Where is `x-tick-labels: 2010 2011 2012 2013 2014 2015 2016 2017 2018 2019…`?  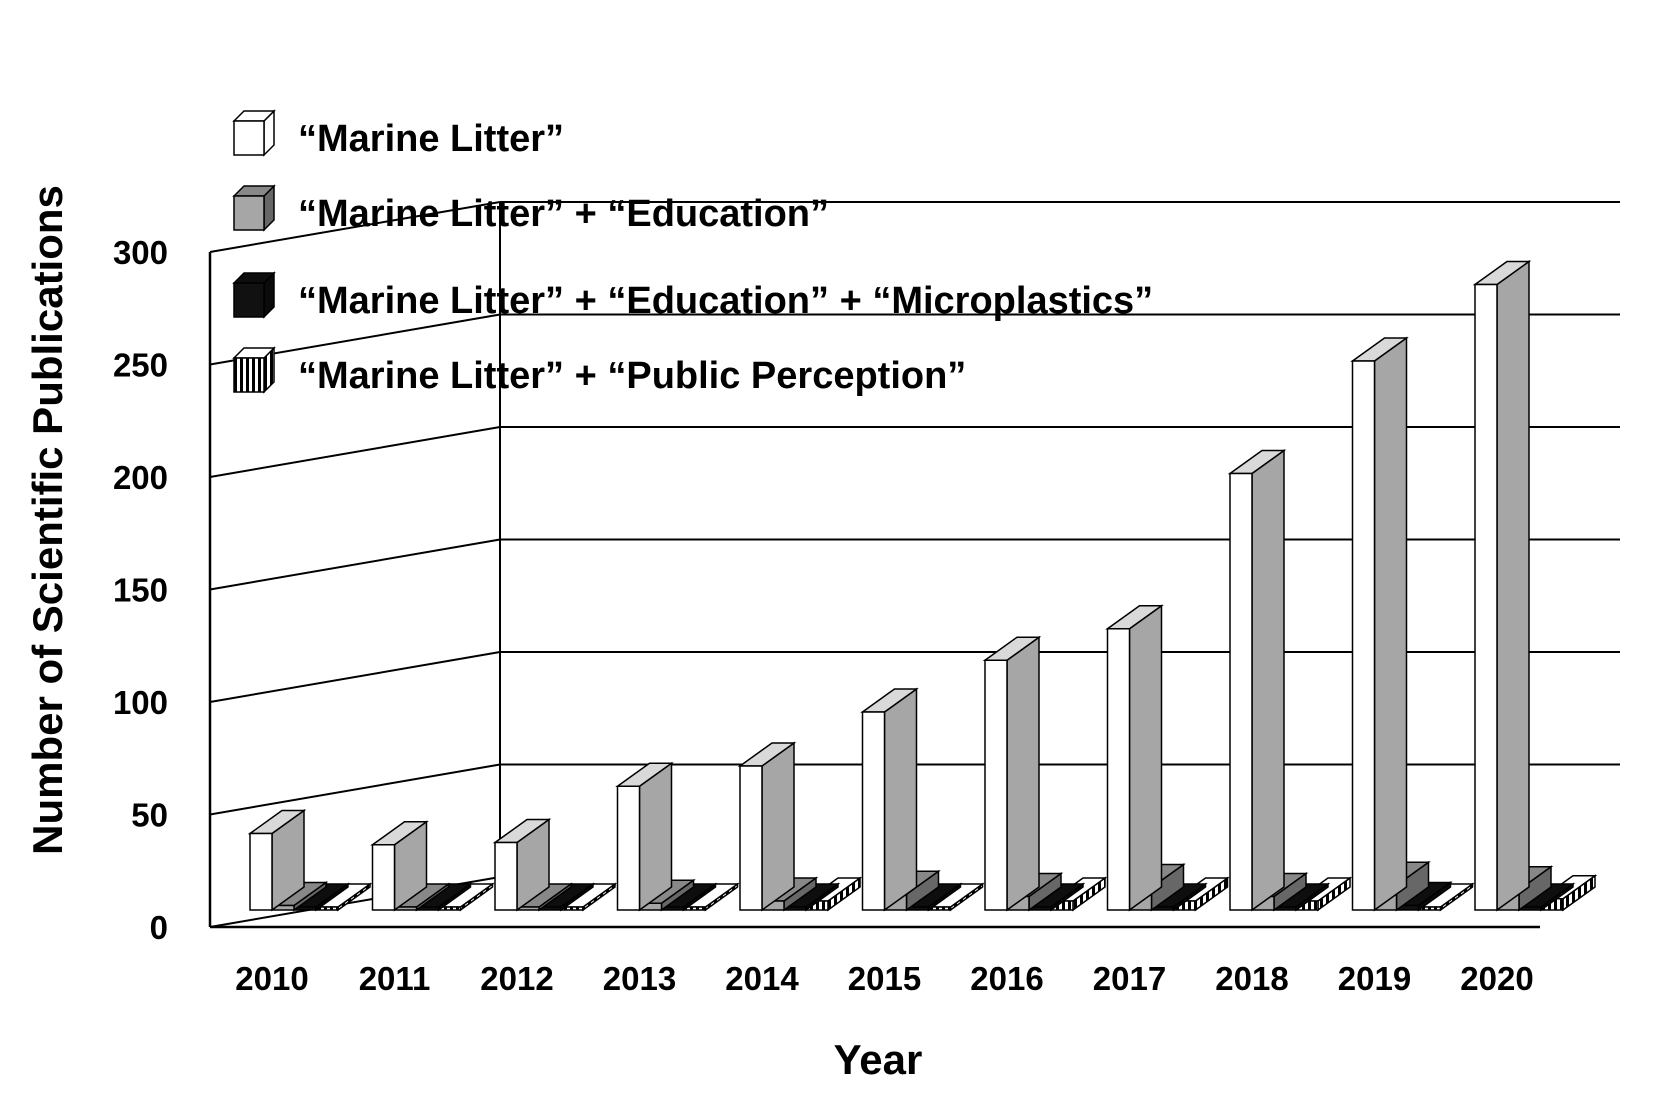 x-tick-labels: 2010 2011 2012 2013 2014 2015 2016 2017 2018 2019… is located at coordinates (884, 978).